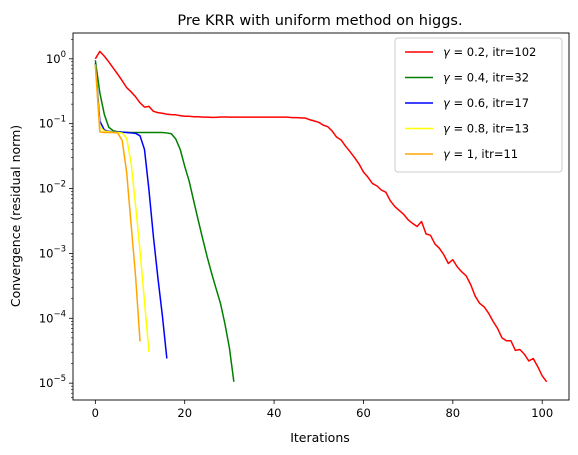 The height and width of the screenshot is (455, 578). Describe the element at coordinates (486, 103) in the screenshot. I see `legend-label: γ = 0.6, itr=17` at that location.